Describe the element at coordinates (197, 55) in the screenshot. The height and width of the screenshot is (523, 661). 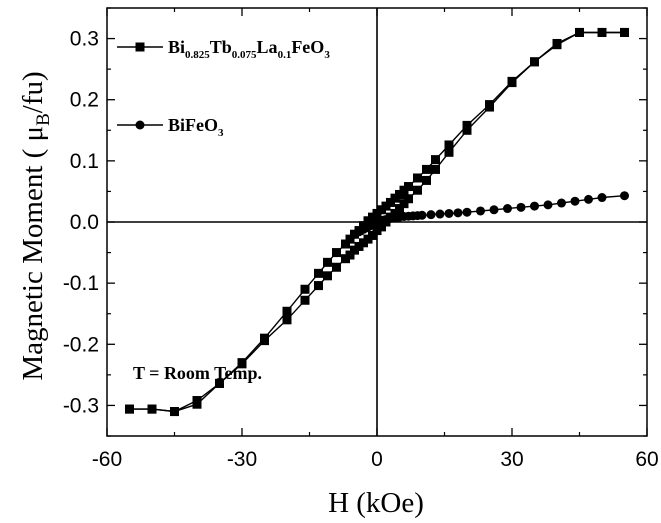
I see `legend-label-part: 0.825` at that location.